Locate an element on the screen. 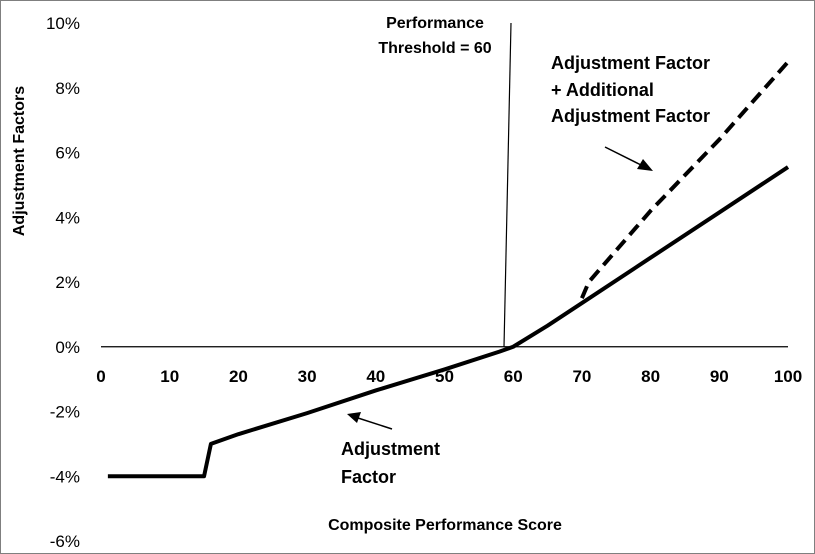  y-tick-label: 4% is located at coordinates (67, 217).